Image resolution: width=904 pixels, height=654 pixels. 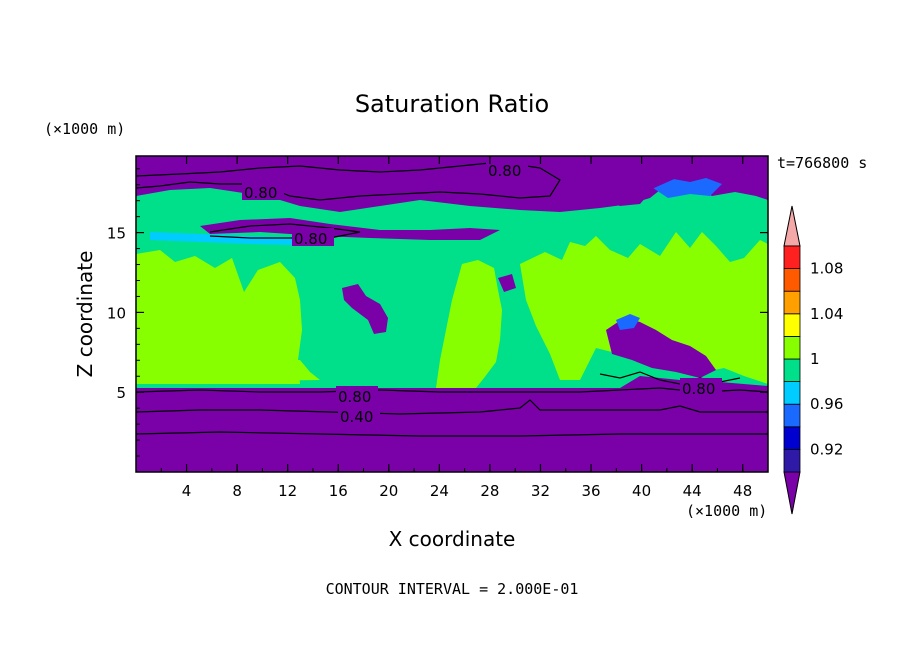 I want to click on contour-interval-footer: CONTOUR INTERVAL = 2.000E-01, so click(x=452, y=589).